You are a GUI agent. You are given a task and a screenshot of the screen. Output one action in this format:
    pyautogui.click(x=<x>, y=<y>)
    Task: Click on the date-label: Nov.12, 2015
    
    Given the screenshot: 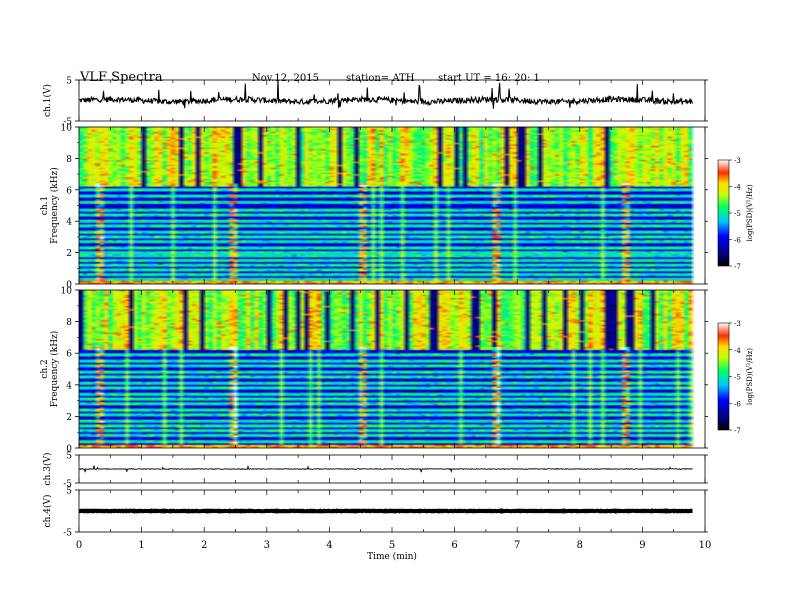 What is the action you would take?
    pyautogui.click(x=285, y=78)
    